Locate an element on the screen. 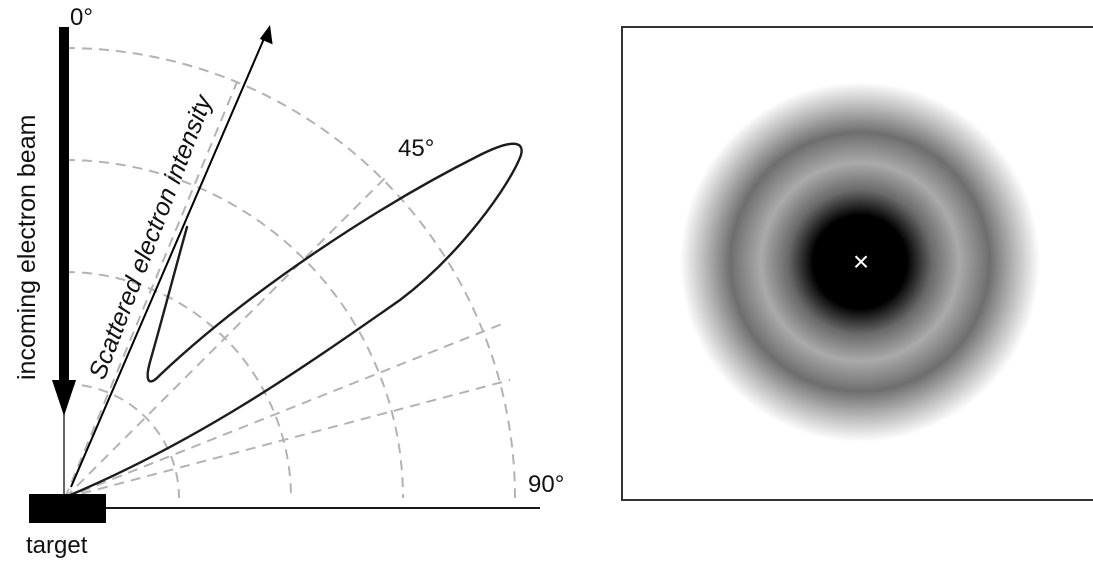 Image resolution: width=1093 pixels, height=566 pixels. incoming-beam-arrow is located at coordinates (64, 221).